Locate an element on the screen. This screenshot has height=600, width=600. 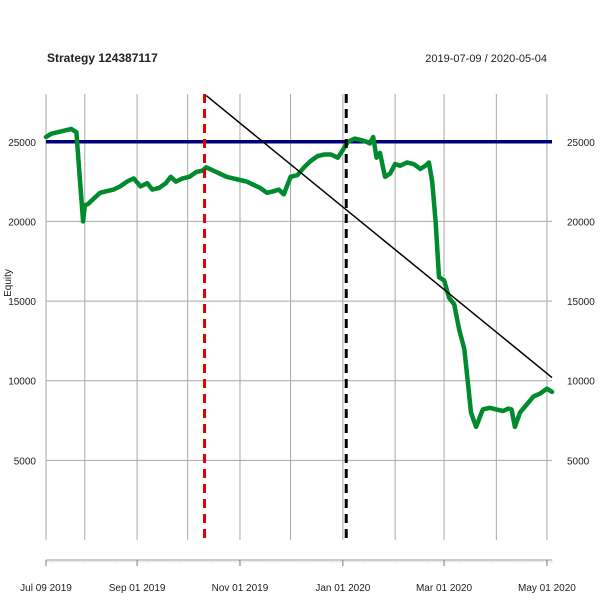
y-tick-labels-left: 5000 10000 15000 20000 25000 is located at coordinates (22, 303).